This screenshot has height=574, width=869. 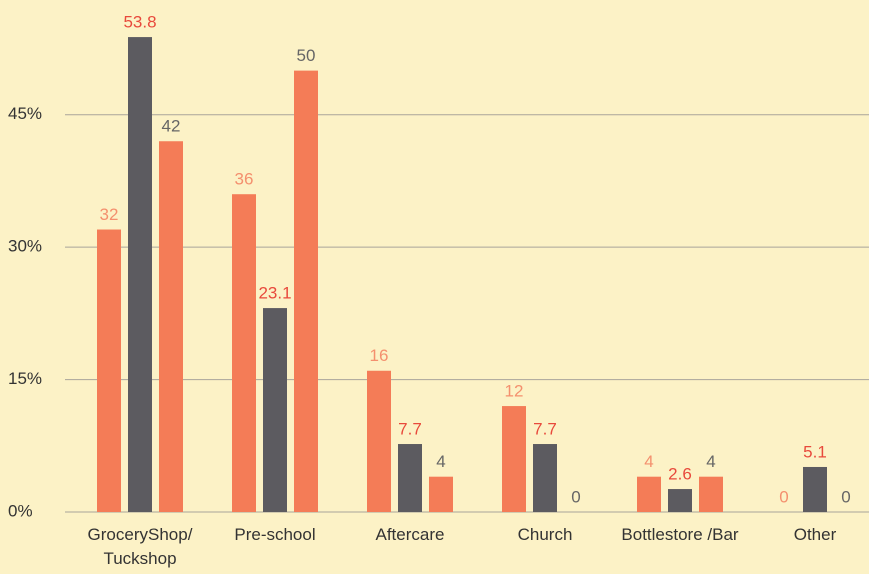 I want to click on data-label: 53.8, so click(x=139, y=22).